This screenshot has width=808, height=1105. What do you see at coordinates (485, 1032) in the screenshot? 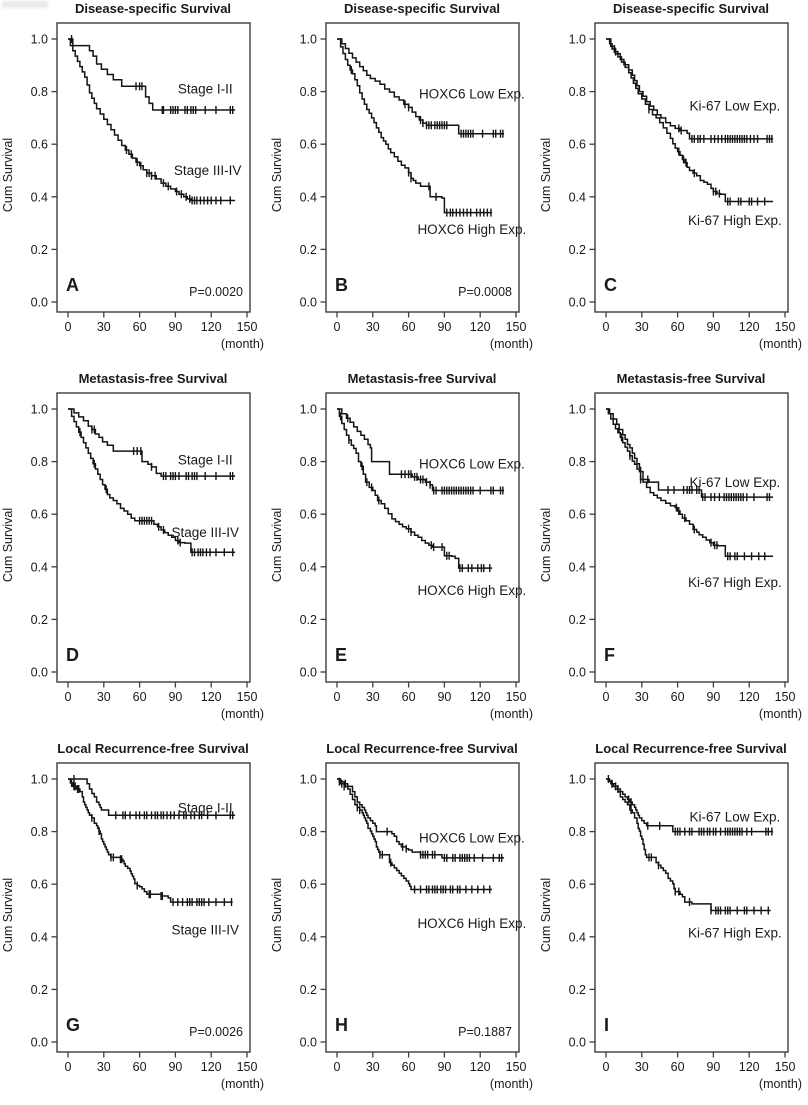
I see `p-value-label: P=0.1887` at bounding box center [485, 1032].